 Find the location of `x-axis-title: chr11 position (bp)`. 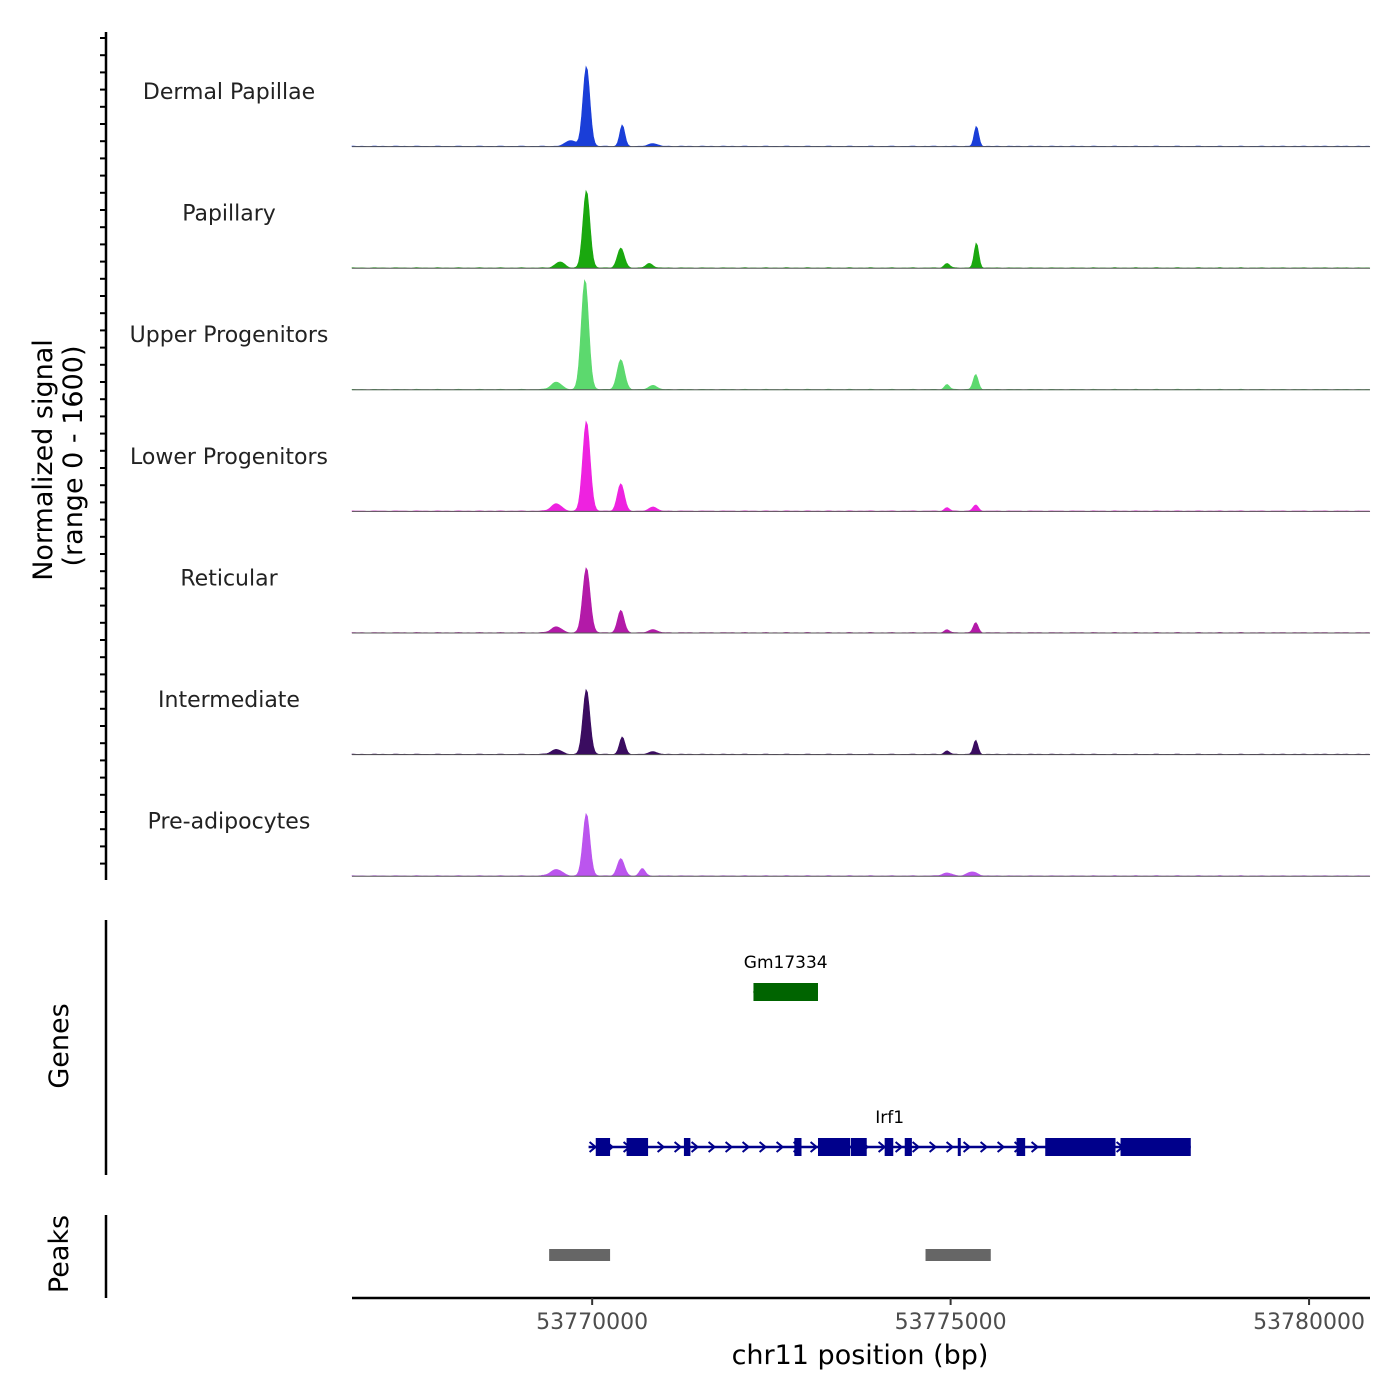

x-axis-title: chr11 position (bp) is located at coordinates (860, 1355).